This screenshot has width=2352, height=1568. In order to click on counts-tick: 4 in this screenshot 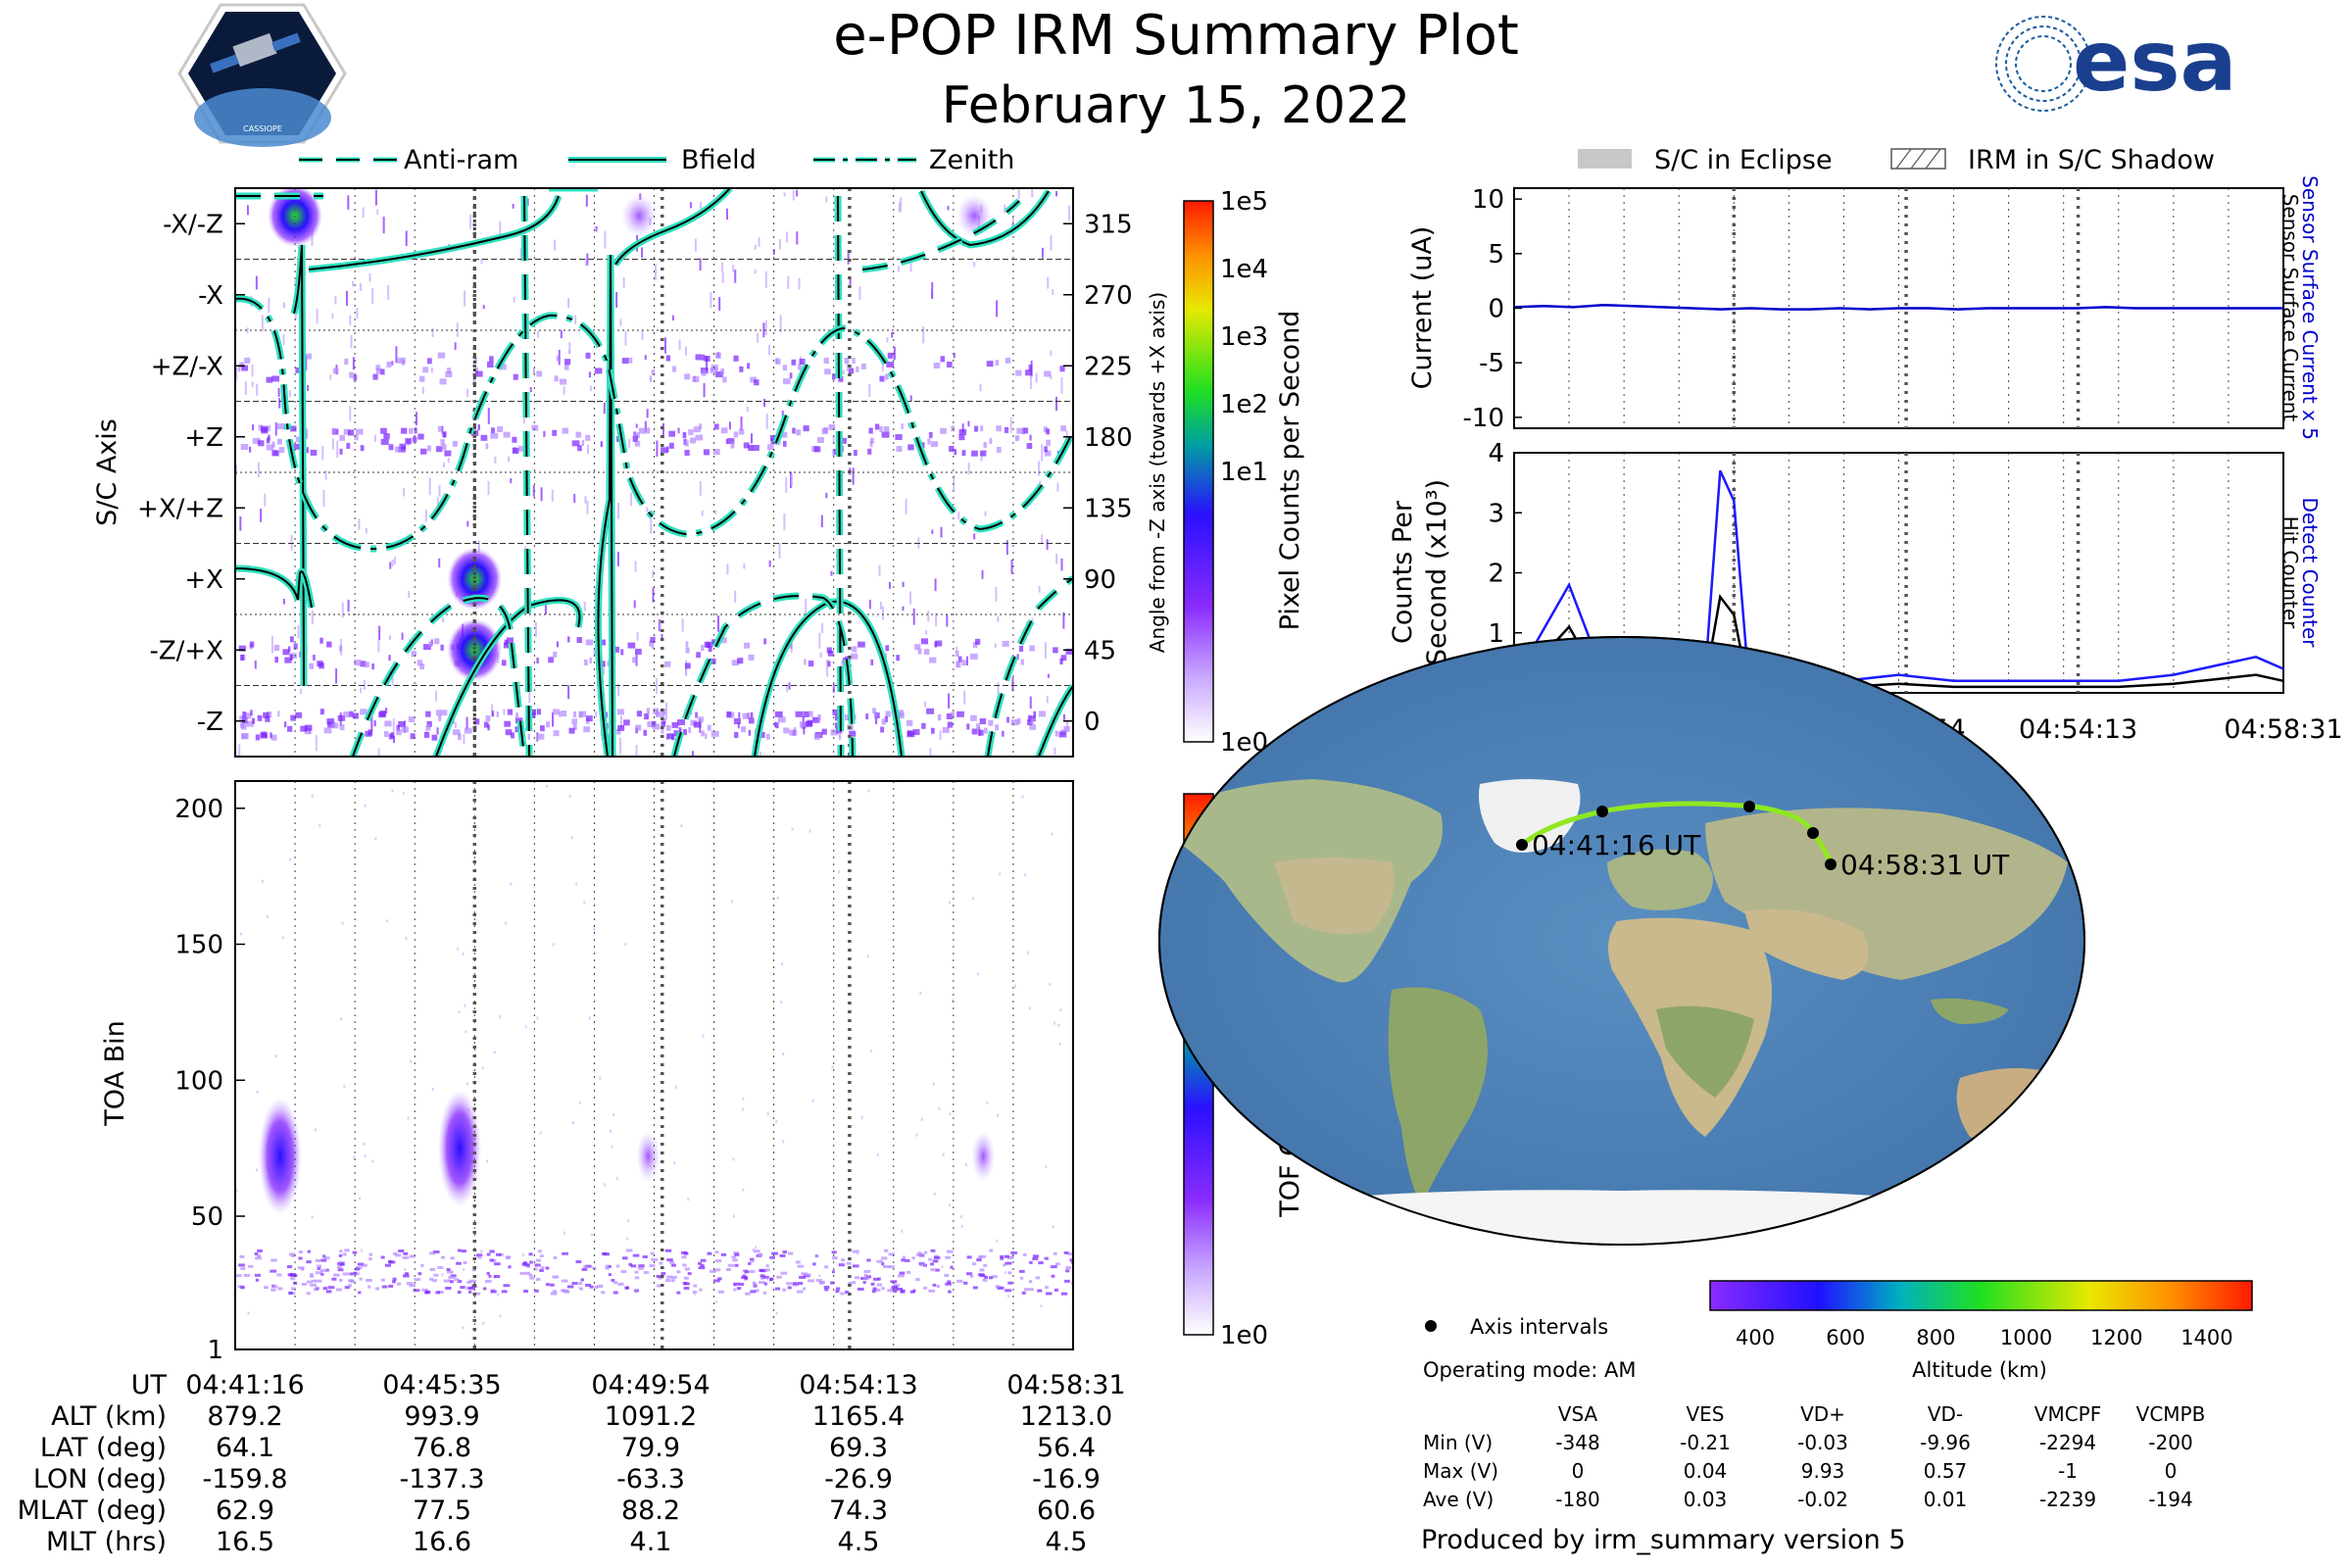, I will do `click(1496, 453)`.